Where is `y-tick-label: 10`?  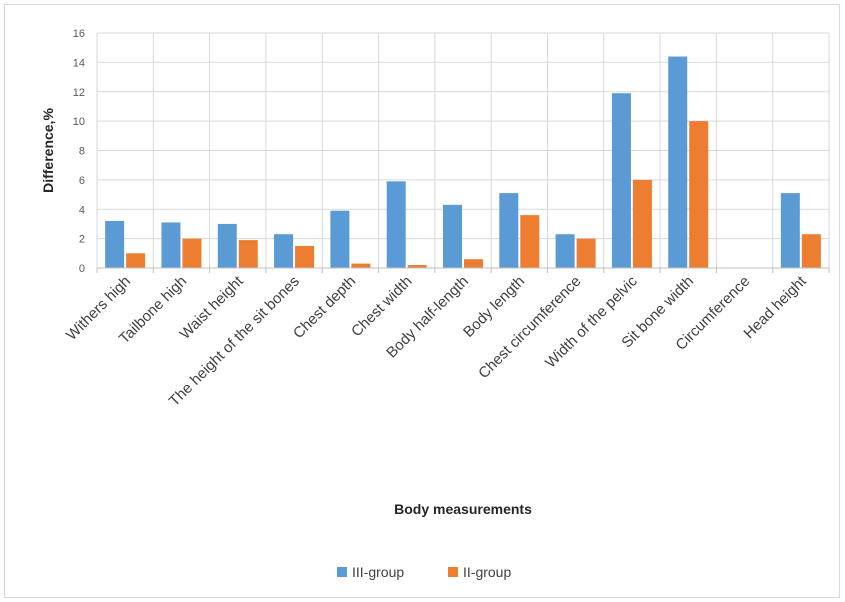
y-tick-label: 10 is located at coordinates (79, 122).